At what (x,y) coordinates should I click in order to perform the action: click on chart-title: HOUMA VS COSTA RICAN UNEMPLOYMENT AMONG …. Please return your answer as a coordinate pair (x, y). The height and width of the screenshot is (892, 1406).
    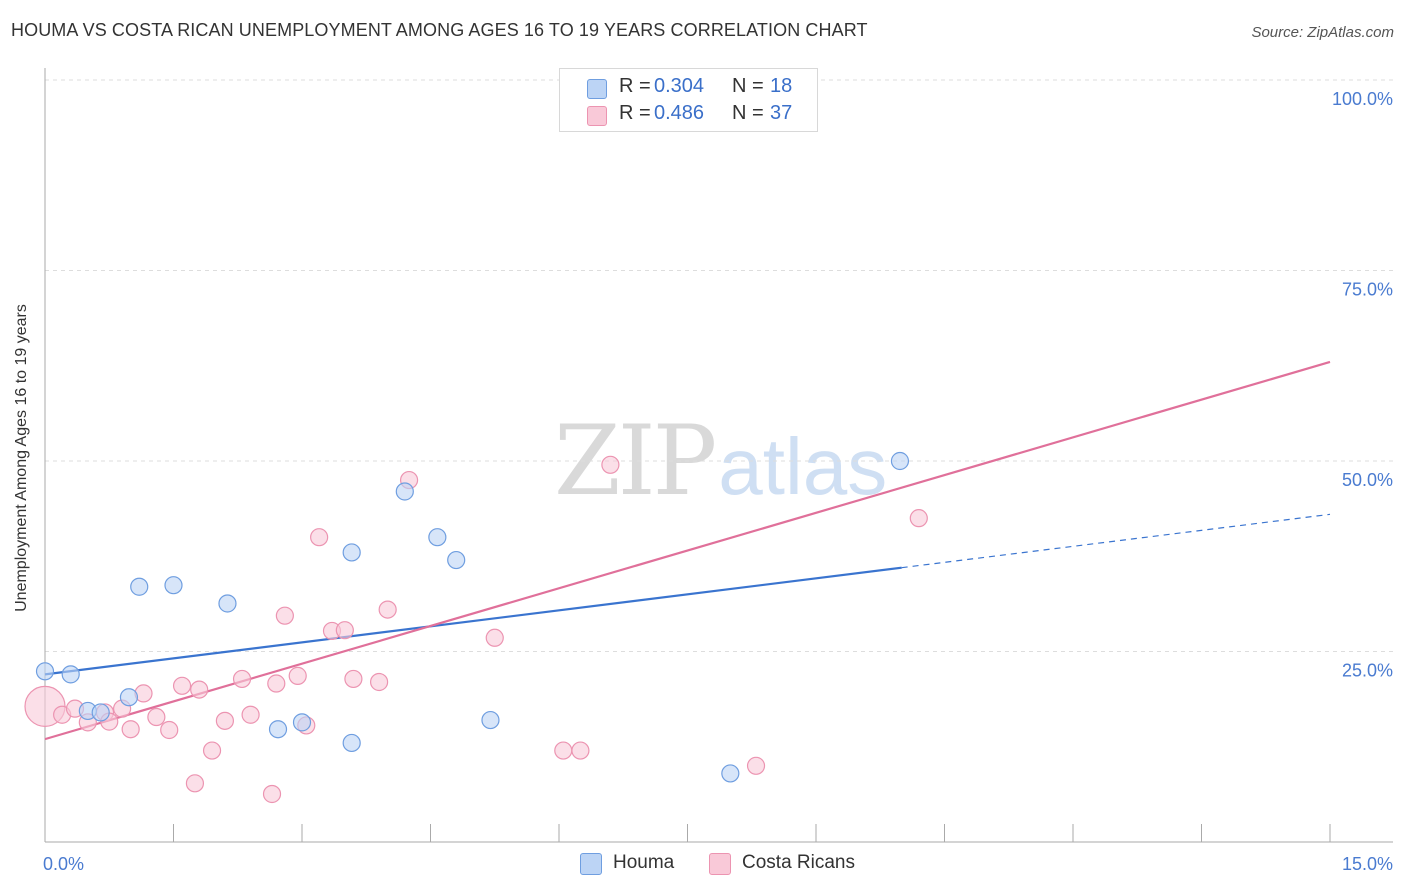
    Looking at the image, I should click on (439, 30).